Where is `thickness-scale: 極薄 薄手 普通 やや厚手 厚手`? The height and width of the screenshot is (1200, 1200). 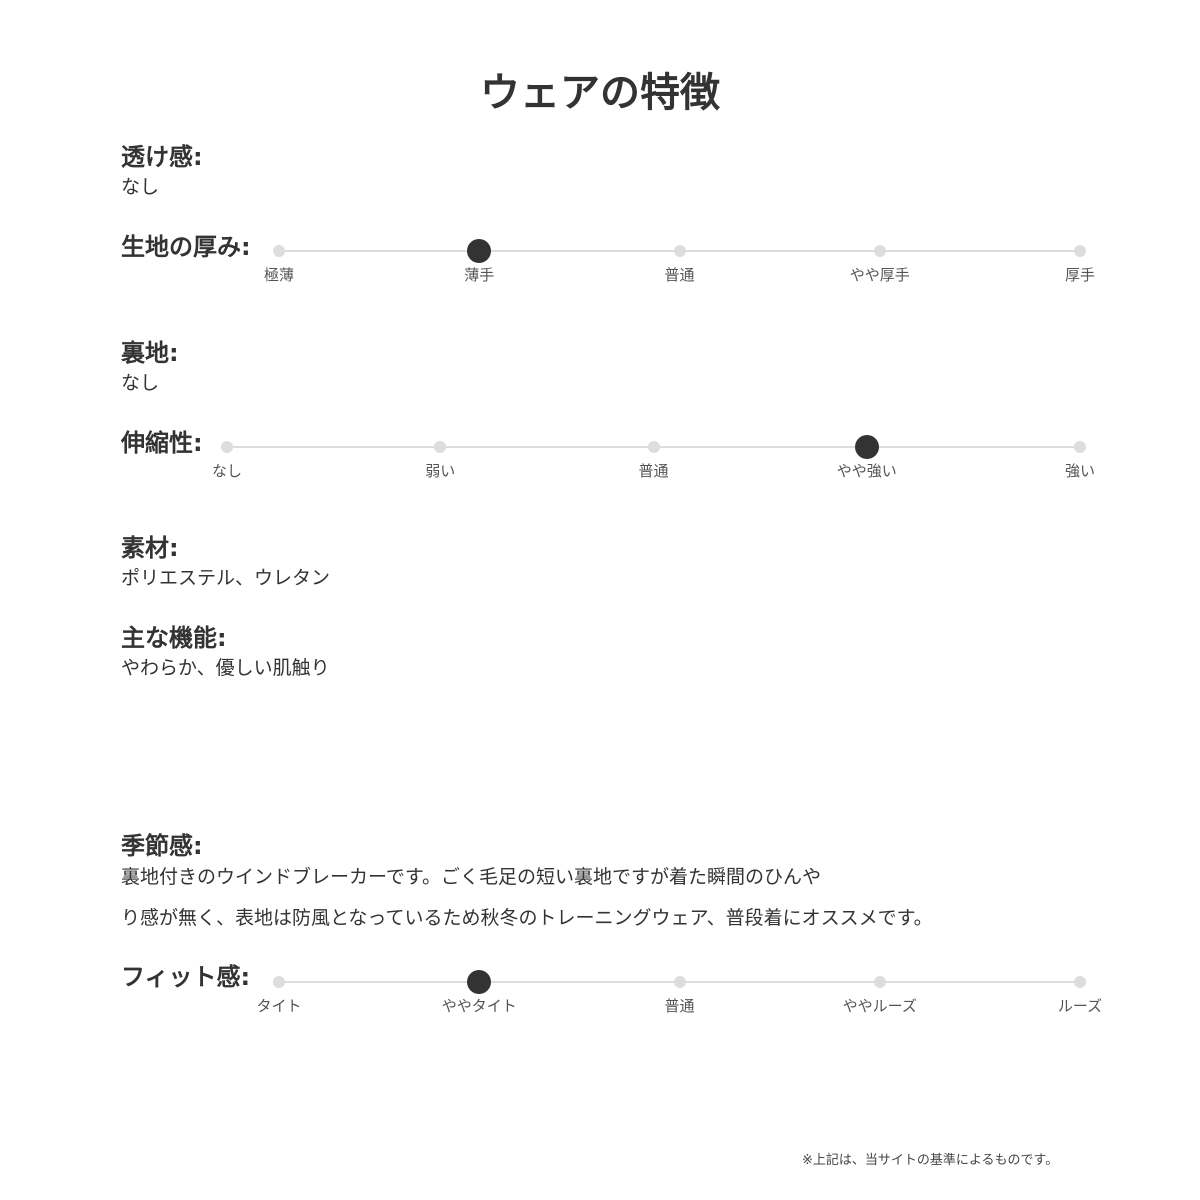
thickness-scale: 極薄 薄手 普通 やや厚手 厚手 is located at coordinates (679, 274).